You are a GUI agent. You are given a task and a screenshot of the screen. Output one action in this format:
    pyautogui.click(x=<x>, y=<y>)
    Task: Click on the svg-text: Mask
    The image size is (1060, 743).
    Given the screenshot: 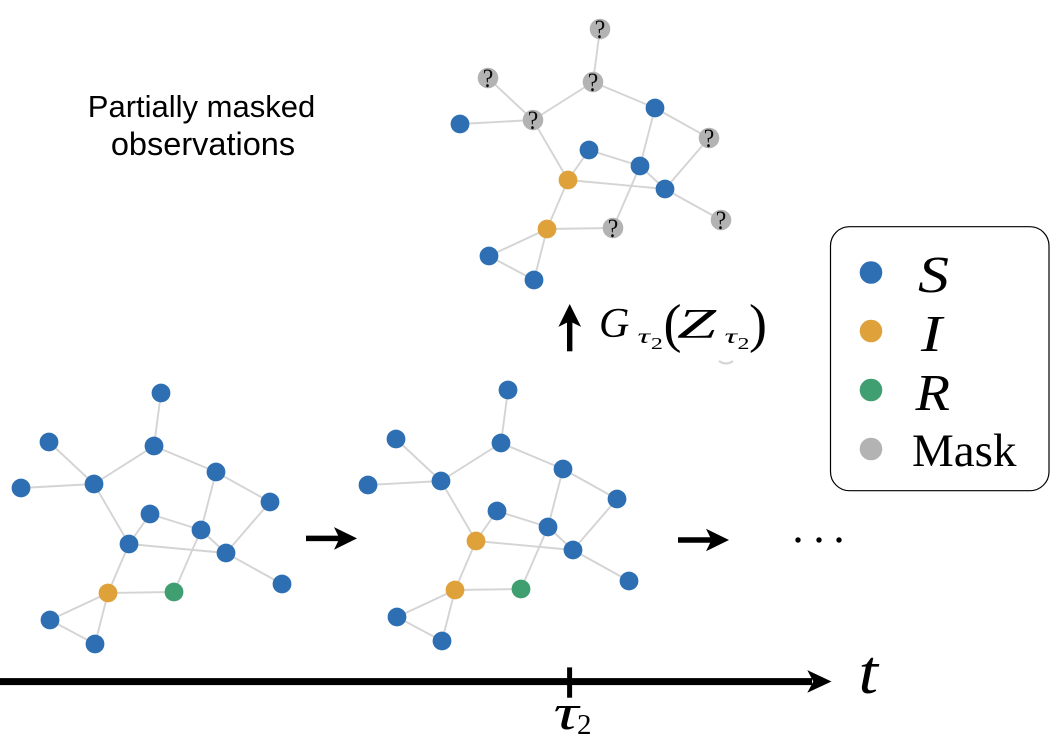 What is the action you would take?
    pyautogui.click(x=964, y=451)
    